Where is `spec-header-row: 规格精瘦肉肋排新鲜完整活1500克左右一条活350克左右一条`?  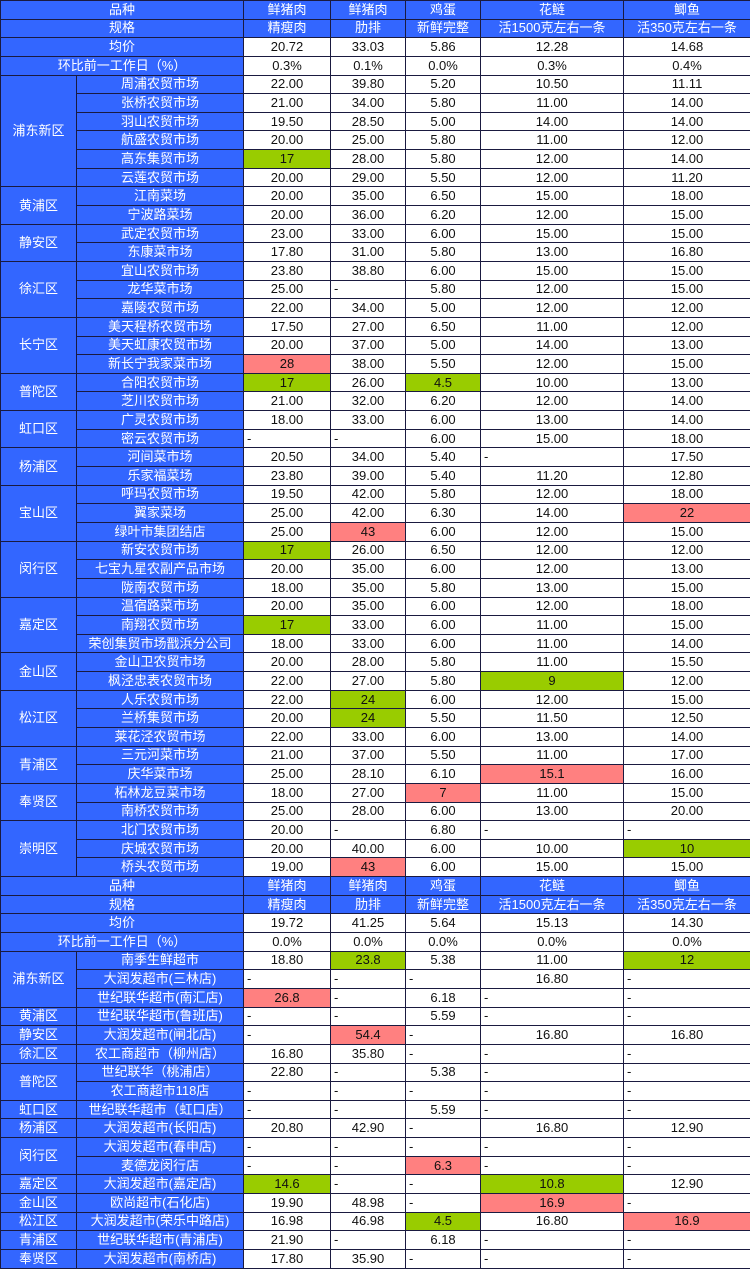
spec-header-row: 规格精瘦肉肋排新鲜完整活1500克左右一条活350克左右一条 is located at coordinates (375, 28).